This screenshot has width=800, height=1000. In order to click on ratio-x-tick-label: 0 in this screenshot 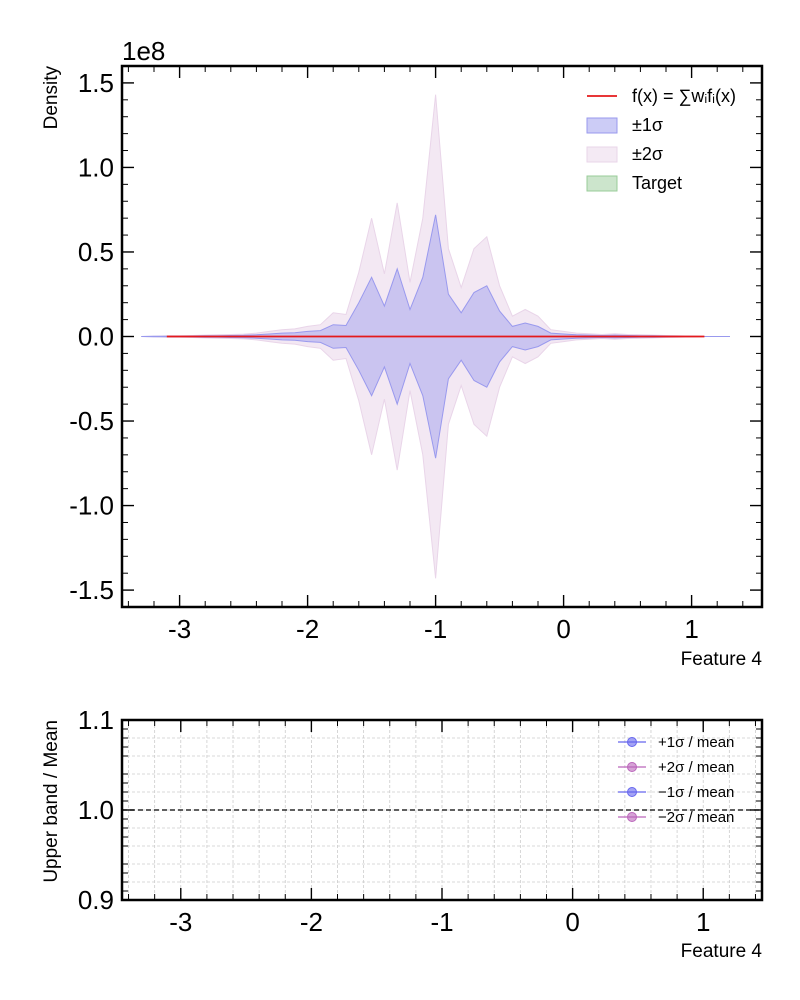, I will do `click(572, 922)`.